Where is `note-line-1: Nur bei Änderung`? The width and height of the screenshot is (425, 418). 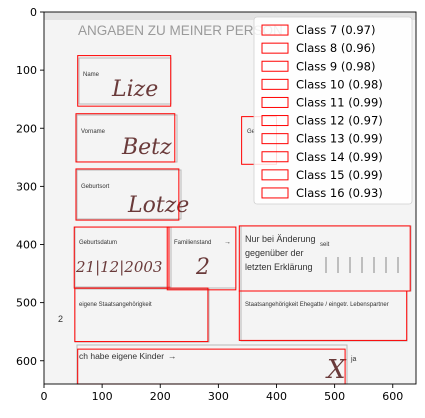 note-line-1: Nur bei Änderung is located at coordinates (280, 239).